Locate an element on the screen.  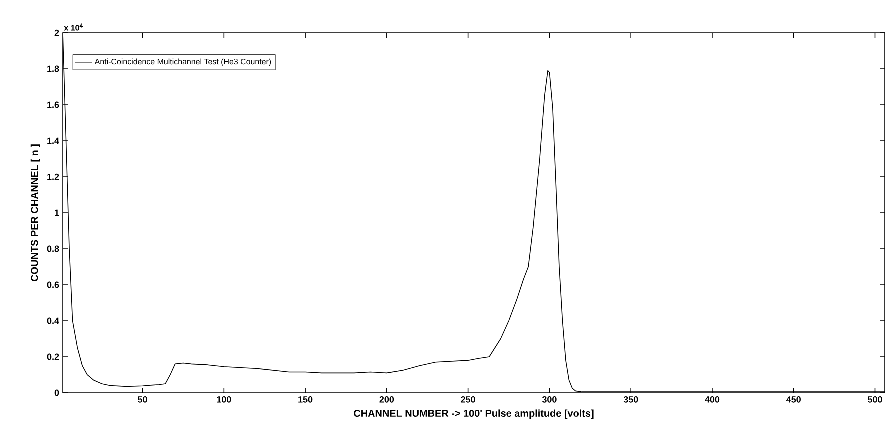
x-tick-label: 200 is located at coordinates (387, 399).